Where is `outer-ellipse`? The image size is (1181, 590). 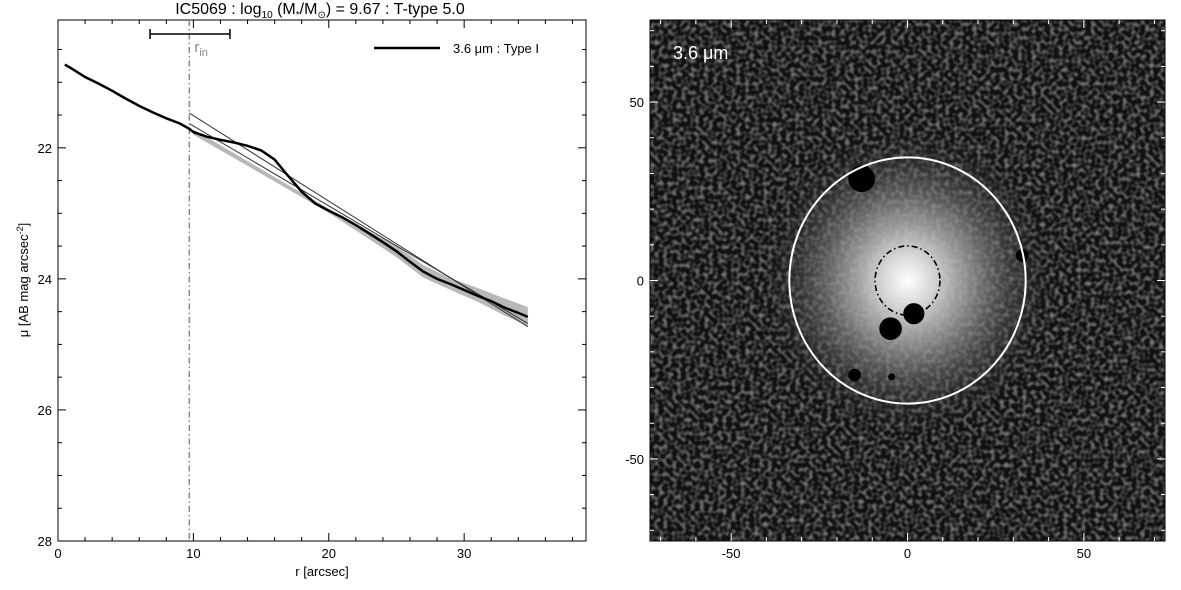
outer-ellipse is located at coordinates (907, 280).